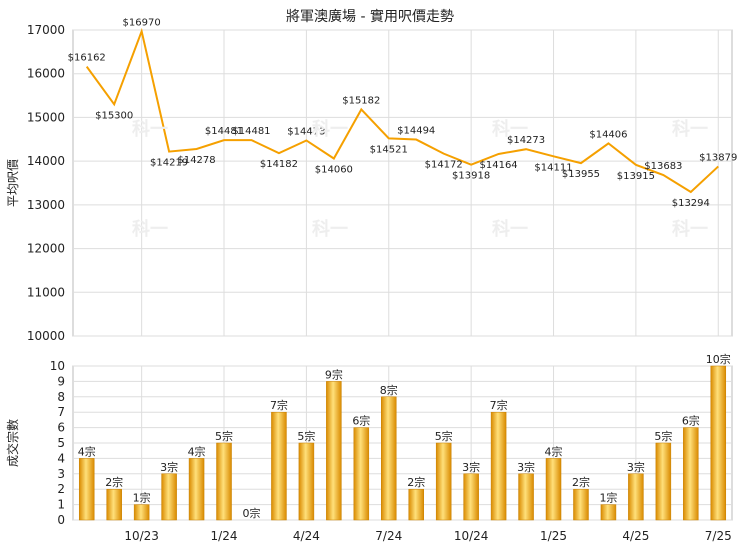 The height and width of the screenshot is (550, 740). Describe the element at coordinates (718, 359) in the screenshot. I see `volume-data-label: 10宗` at that location.